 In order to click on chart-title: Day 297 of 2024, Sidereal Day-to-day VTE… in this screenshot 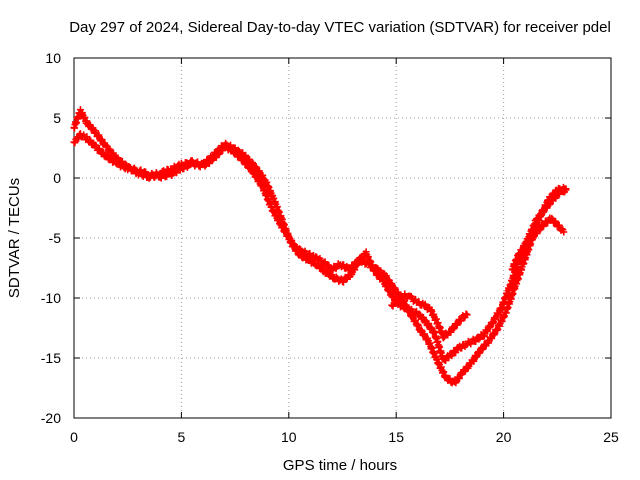, I will do `click(340, 27)`.